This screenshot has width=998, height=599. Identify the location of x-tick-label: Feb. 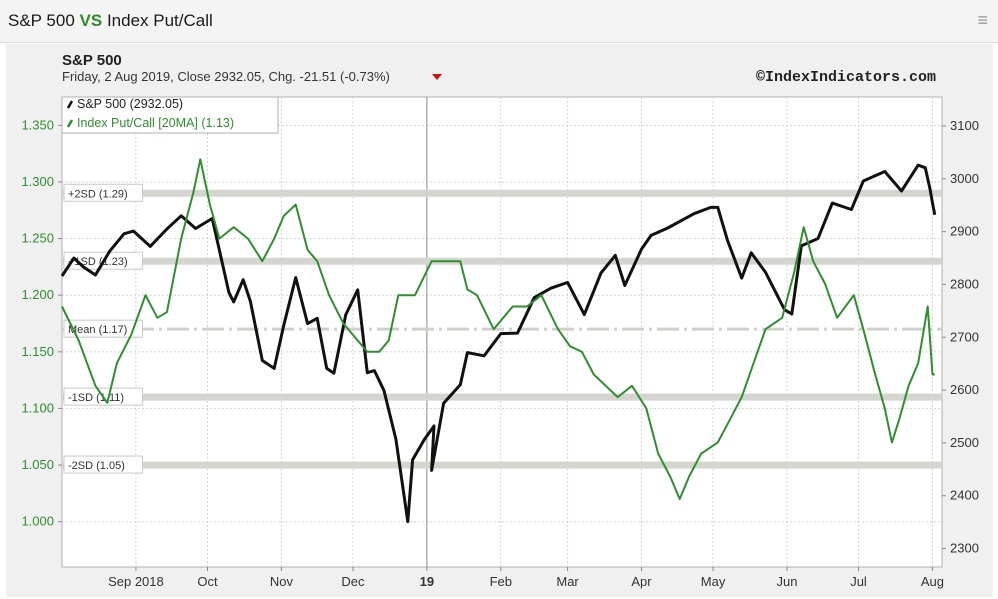
(501, 581).